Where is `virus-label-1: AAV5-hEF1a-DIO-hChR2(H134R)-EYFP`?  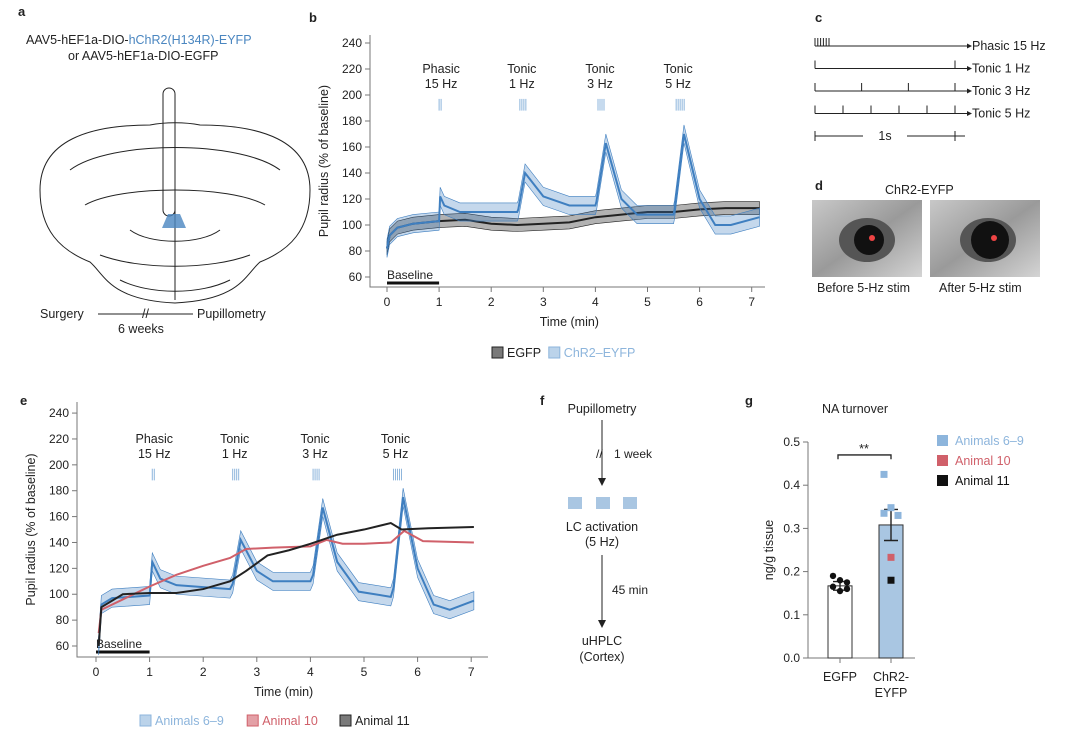
virus-label-1: AAV5-hEF1a-DIO-hChR2(H134R)-EYFP is located at coordinates (139, 40).